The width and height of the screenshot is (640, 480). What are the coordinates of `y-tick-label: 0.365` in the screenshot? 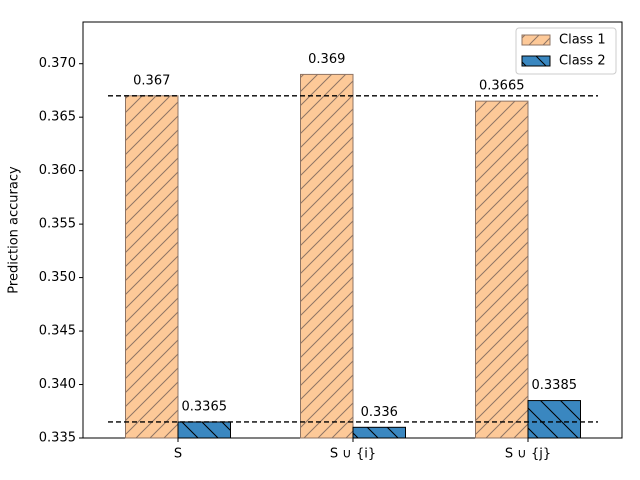 It's located at (57, 117).